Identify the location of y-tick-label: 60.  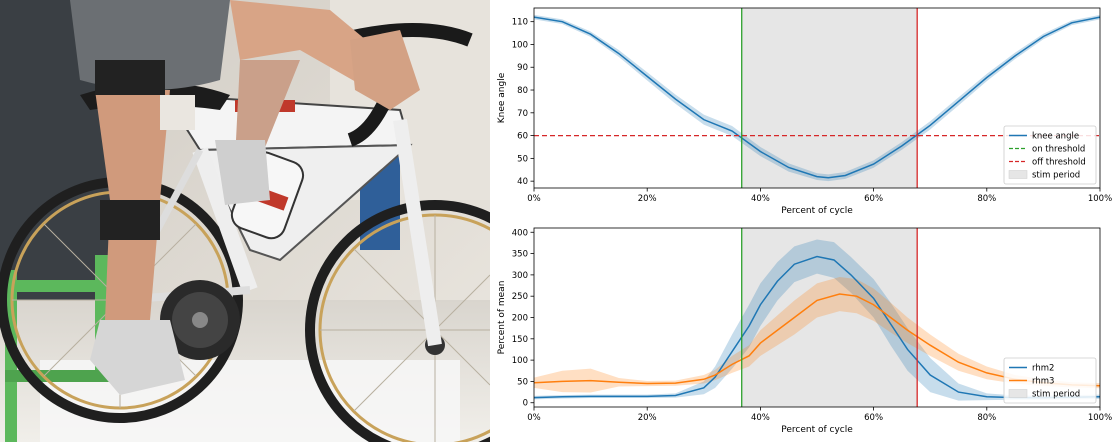
(522, 137).